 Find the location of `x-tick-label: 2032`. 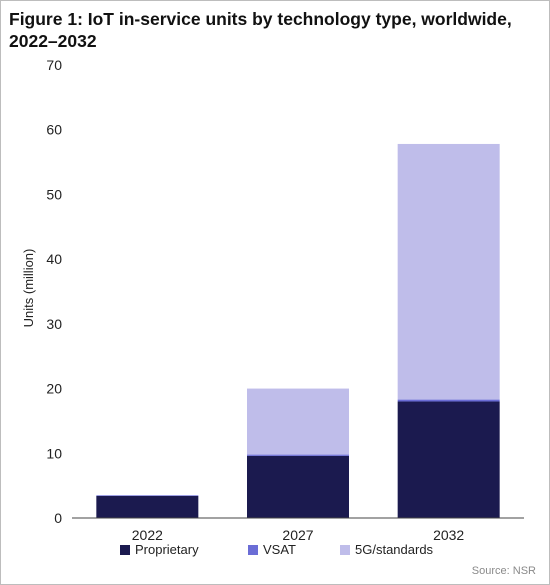

x-tick-label: 2032 is located at coordinates (448, 535).